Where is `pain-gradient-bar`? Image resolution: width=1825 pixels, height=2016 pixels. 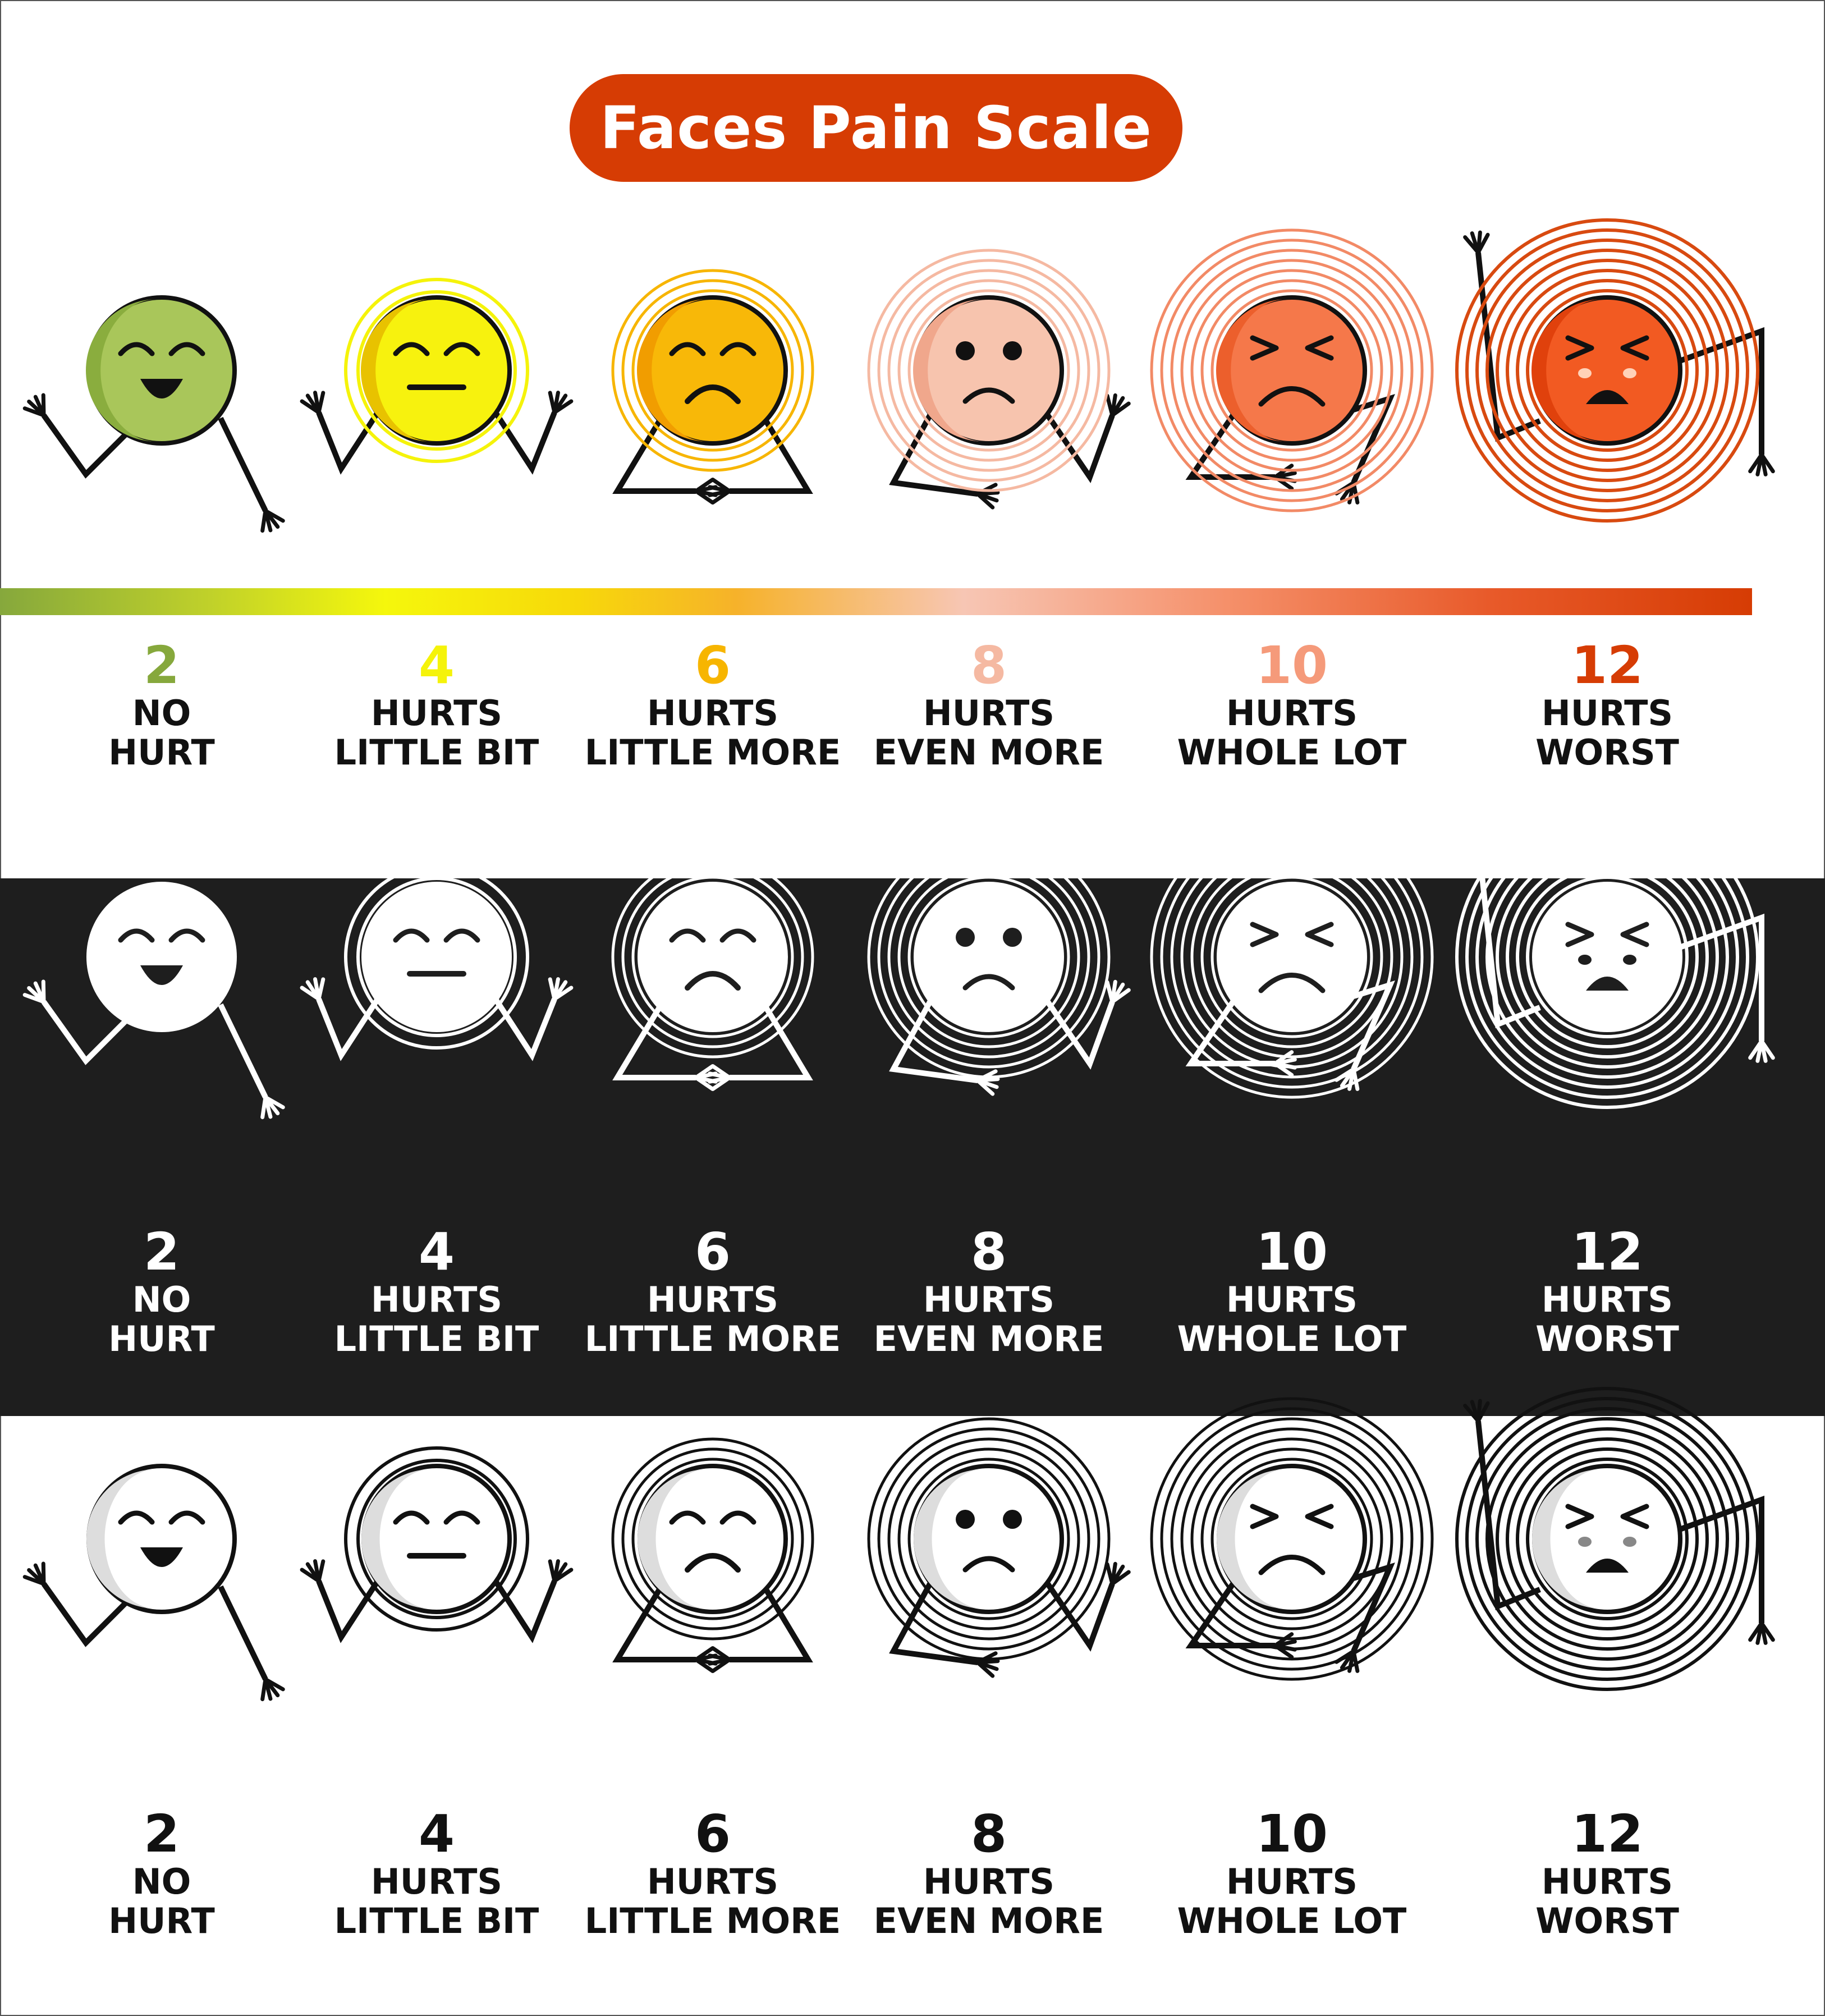 pain-gradient-bar is located at coordinates (876, 601).